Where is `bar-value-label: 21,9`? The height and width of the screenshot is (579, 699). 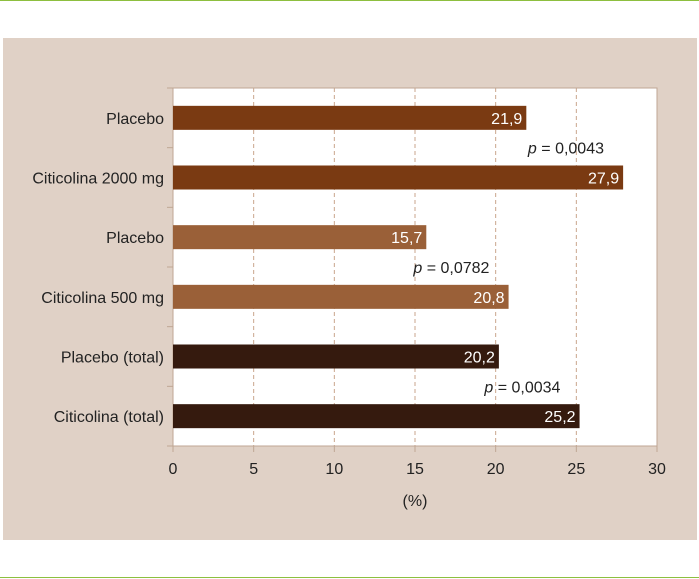
bar-value-label: 21,9 is located at coordinates (506, 119).